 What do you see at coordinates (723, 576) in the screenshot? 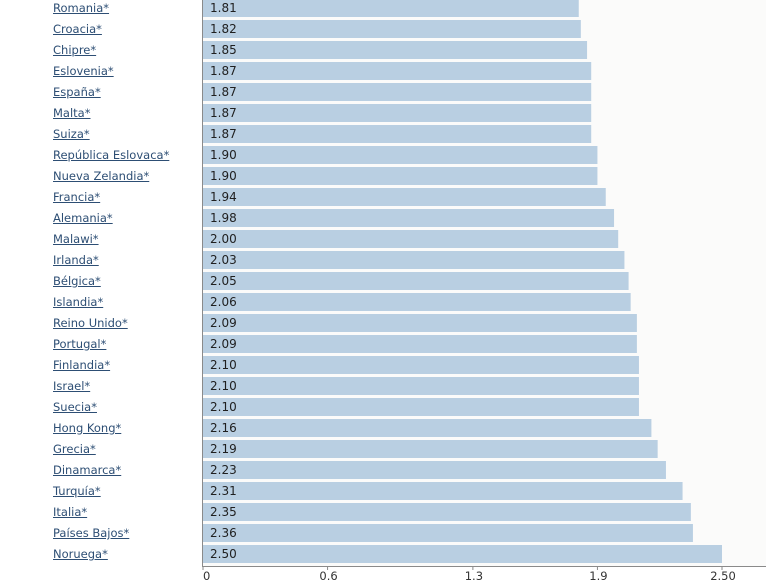
I see `x-tick-label: 2.50` at bounding box center [723, 576].